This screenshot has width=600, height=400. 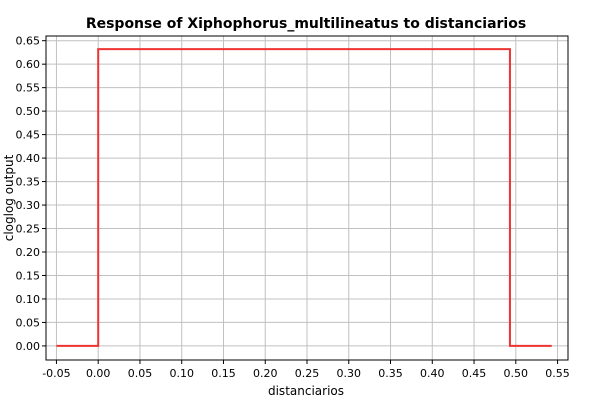 What do you see at coordinates (28, 41) in the screenshot?
I see `y-tick-label: 0.65` at bounding box center [28, 41].